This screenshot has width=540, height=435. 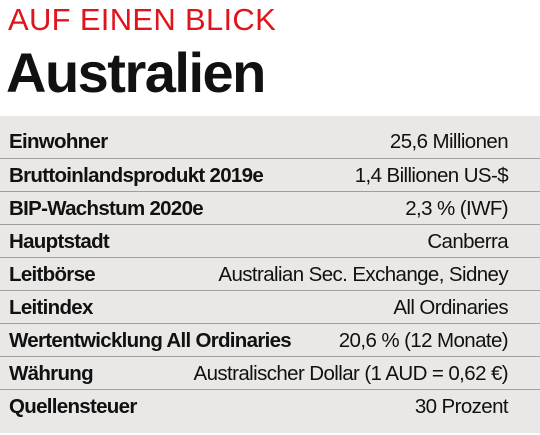 What do you see at coordinates (467, 241) in the screenshot?
I see `fact-value: Canberra` at bounding box center [467, 241].